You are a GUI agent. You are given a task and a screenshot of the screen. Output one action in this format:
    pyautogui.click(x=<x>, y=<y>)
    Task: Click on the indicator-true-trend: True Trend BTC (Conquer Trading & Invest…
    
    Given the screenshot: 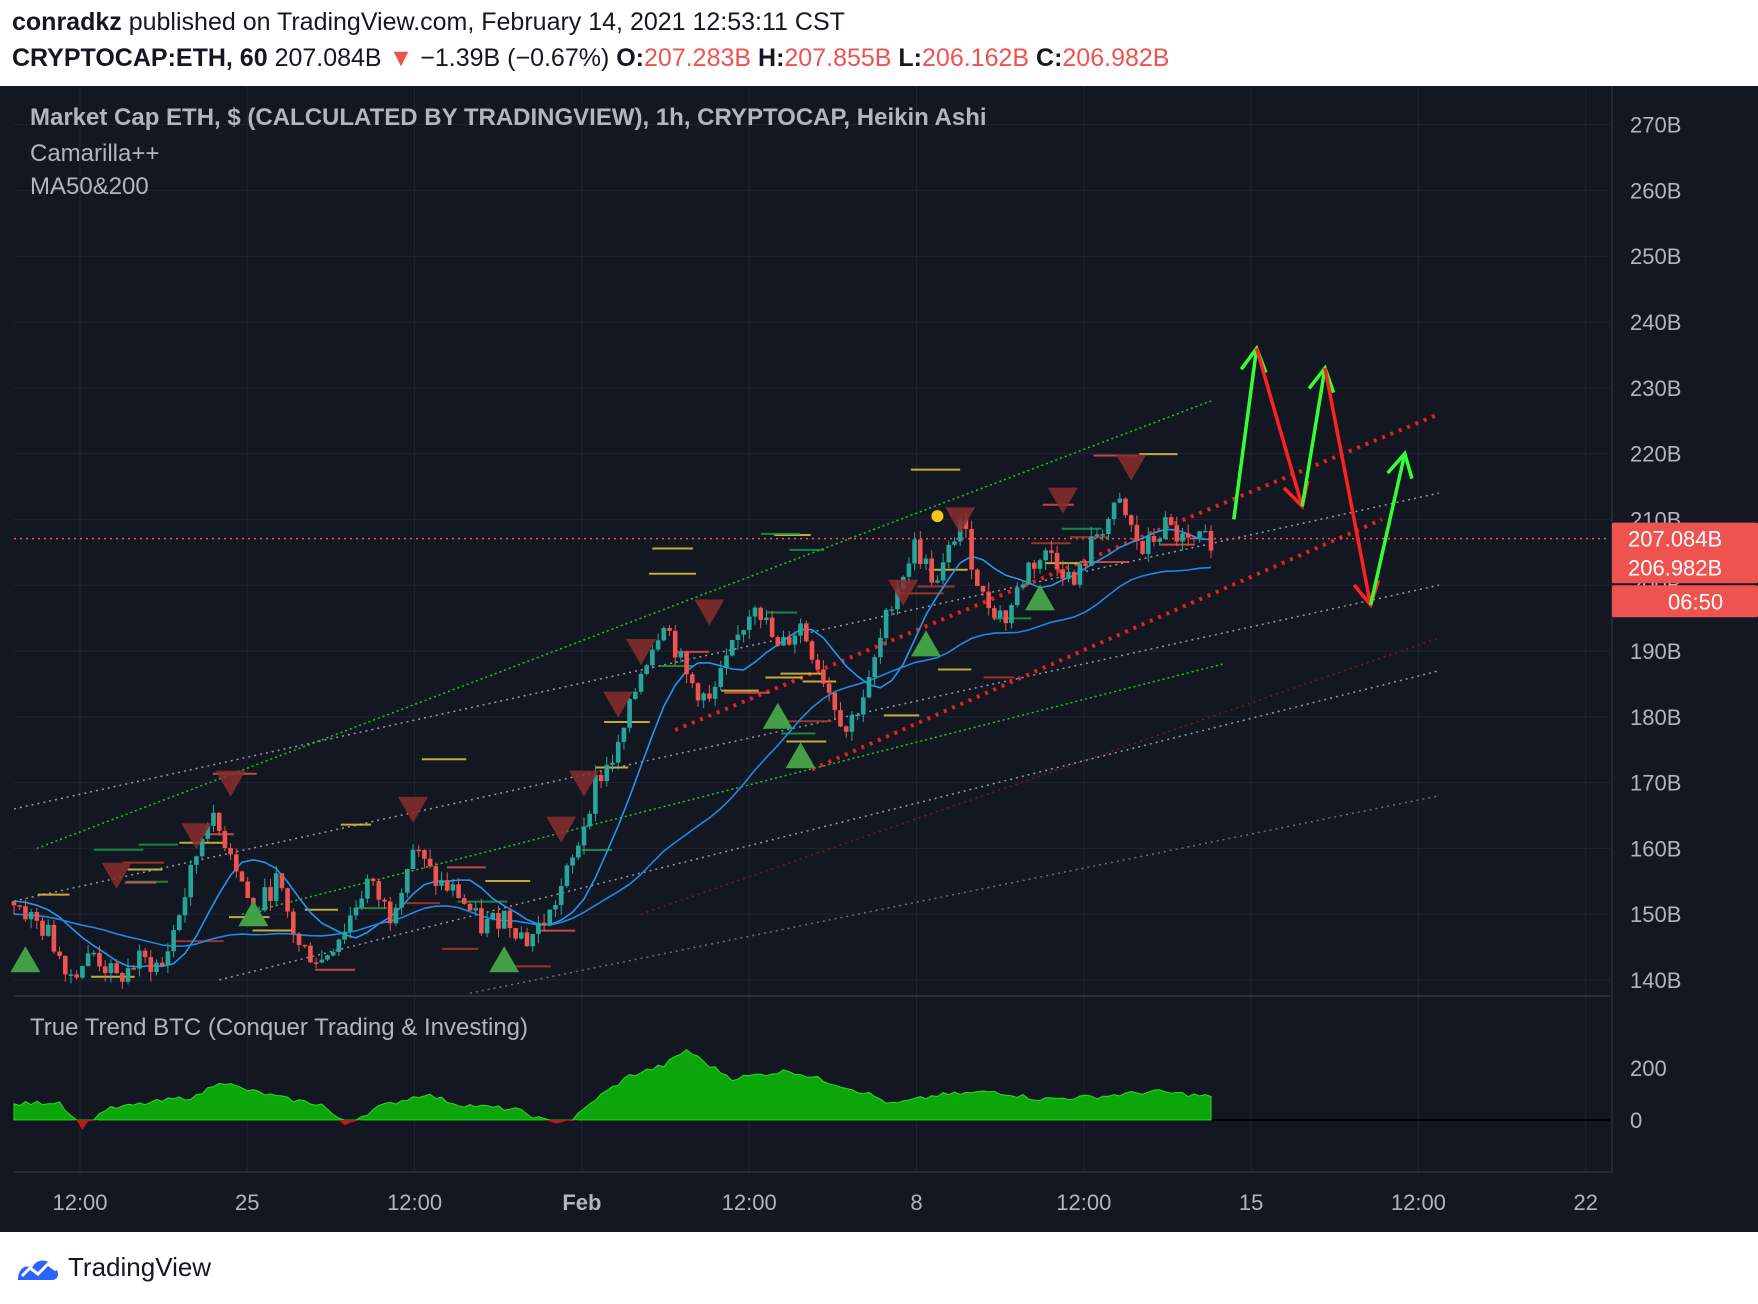 What is the action you would take?
    pyautogui.click(x=279, y=1027)
    